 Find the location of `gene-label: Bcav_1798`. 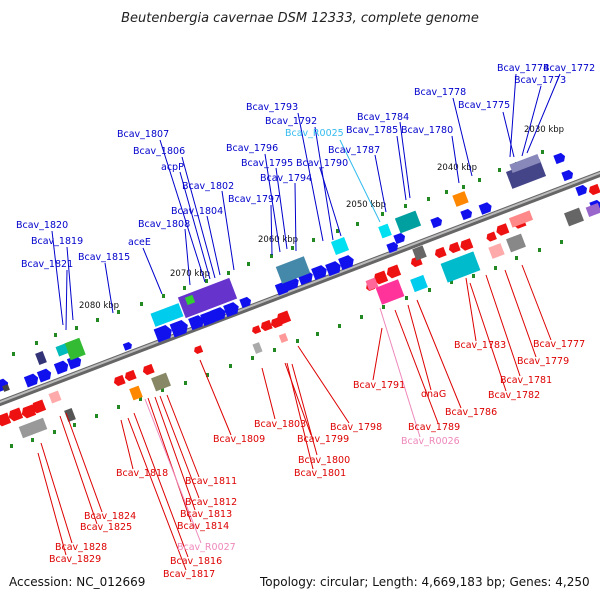

gene-label: Bcav_1798 is located at coordinates (356, 427).